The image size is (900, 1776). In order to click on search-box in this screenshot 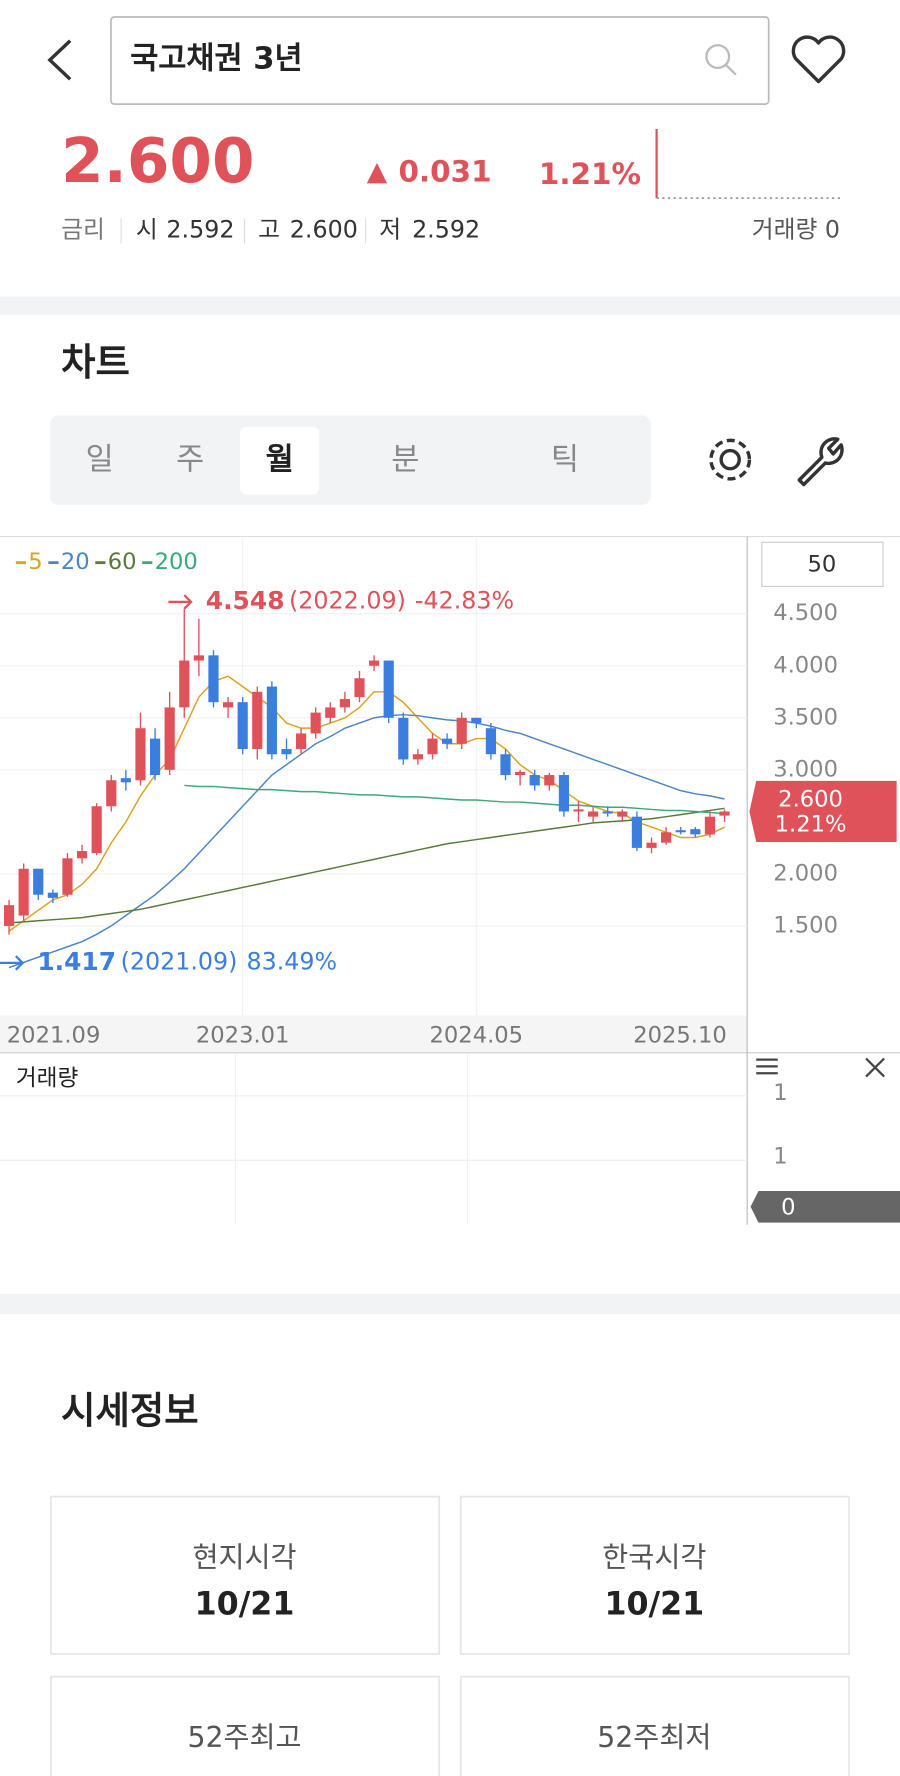, I will do `click(440, 60)`.